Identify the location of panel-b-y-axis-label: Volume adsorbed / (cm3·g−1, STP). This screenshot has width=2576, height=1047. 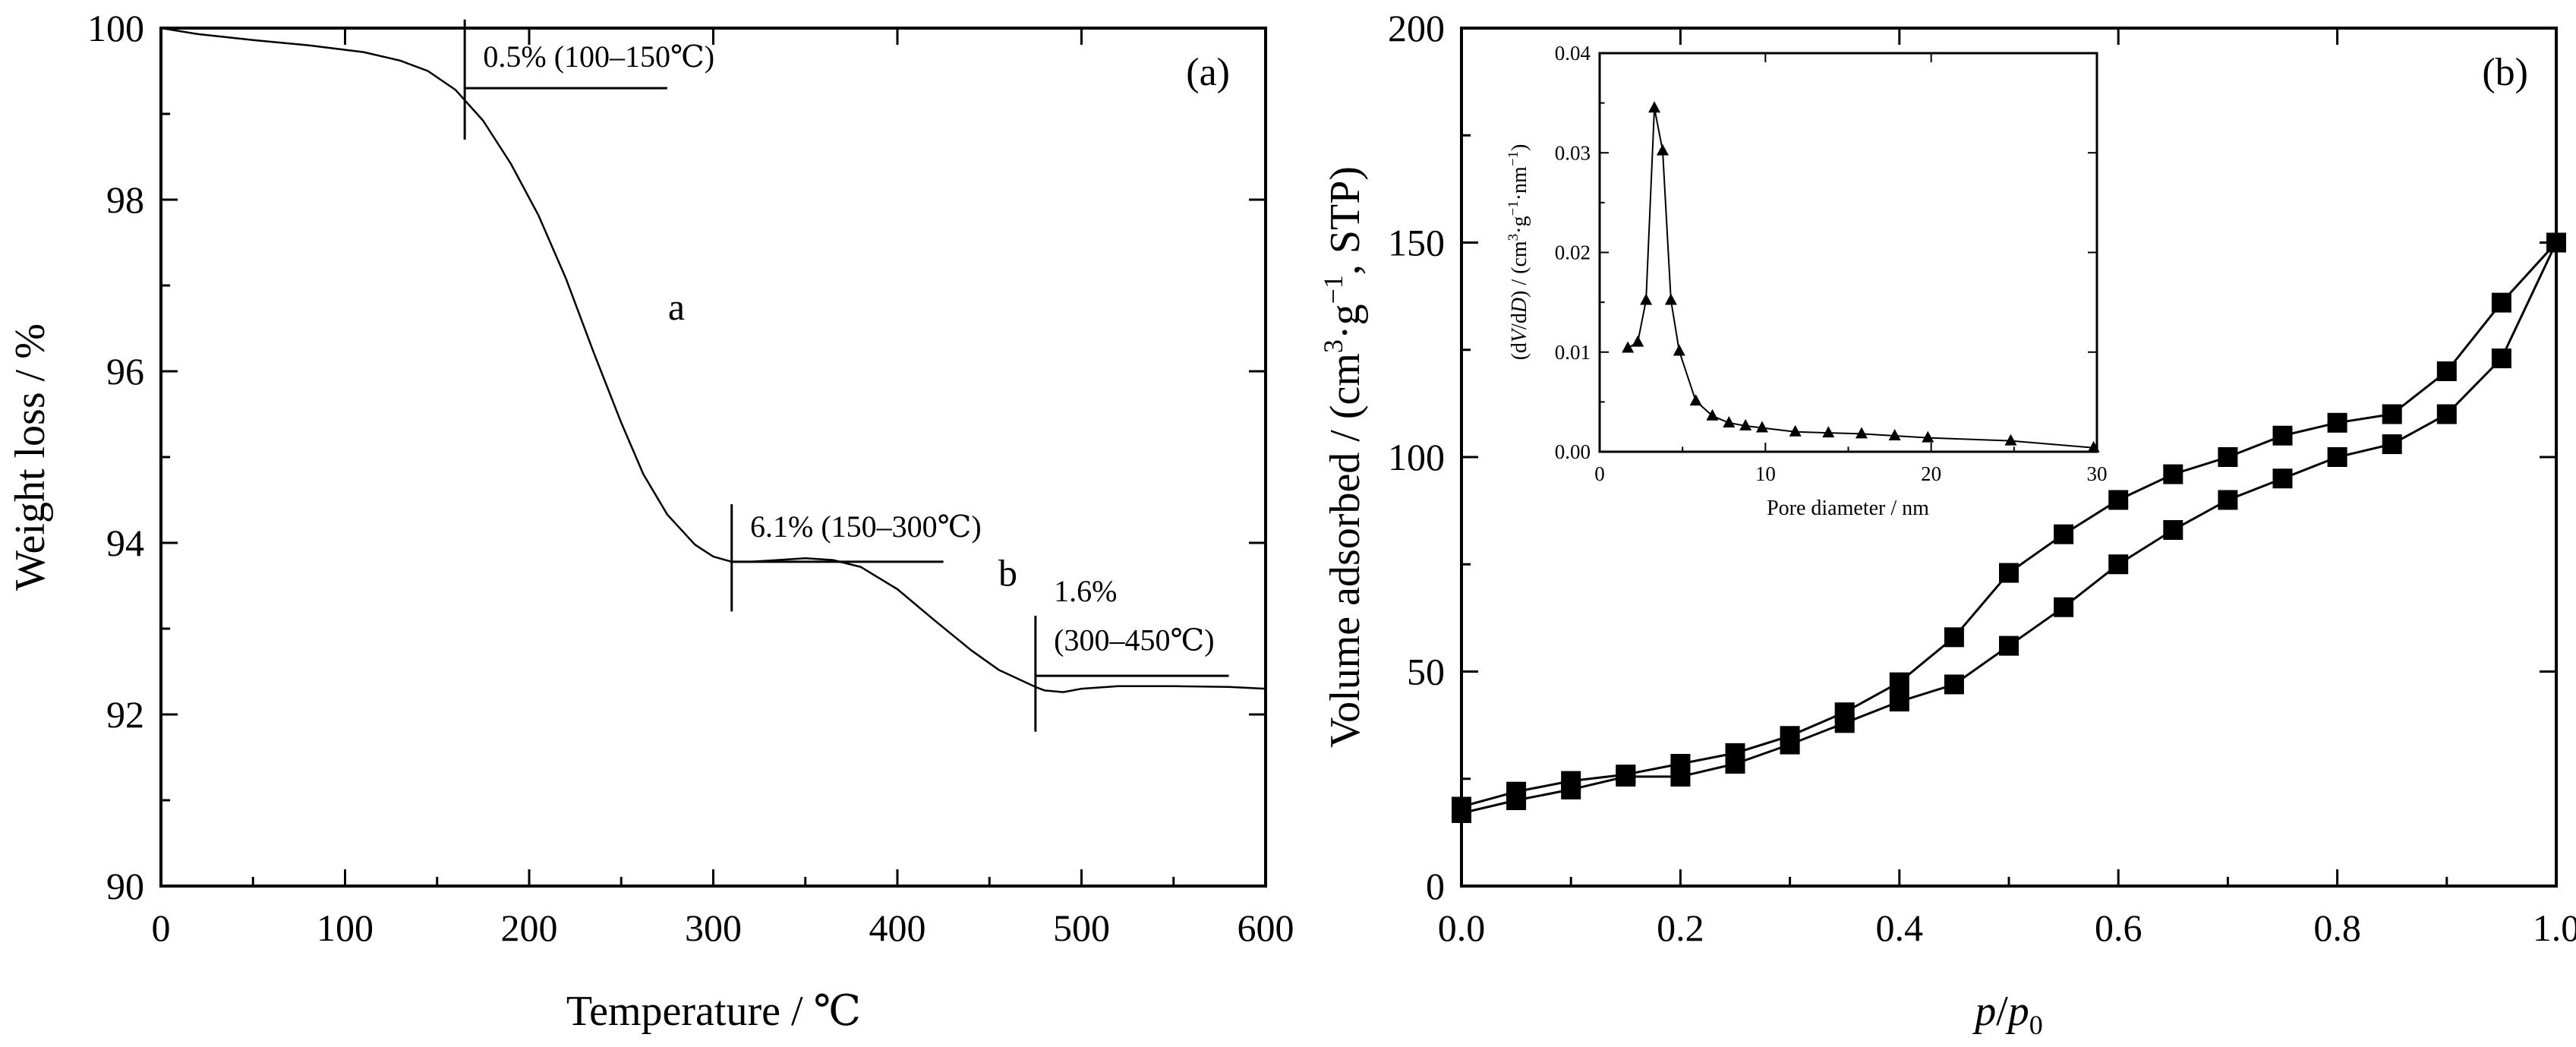
(1343, 457).